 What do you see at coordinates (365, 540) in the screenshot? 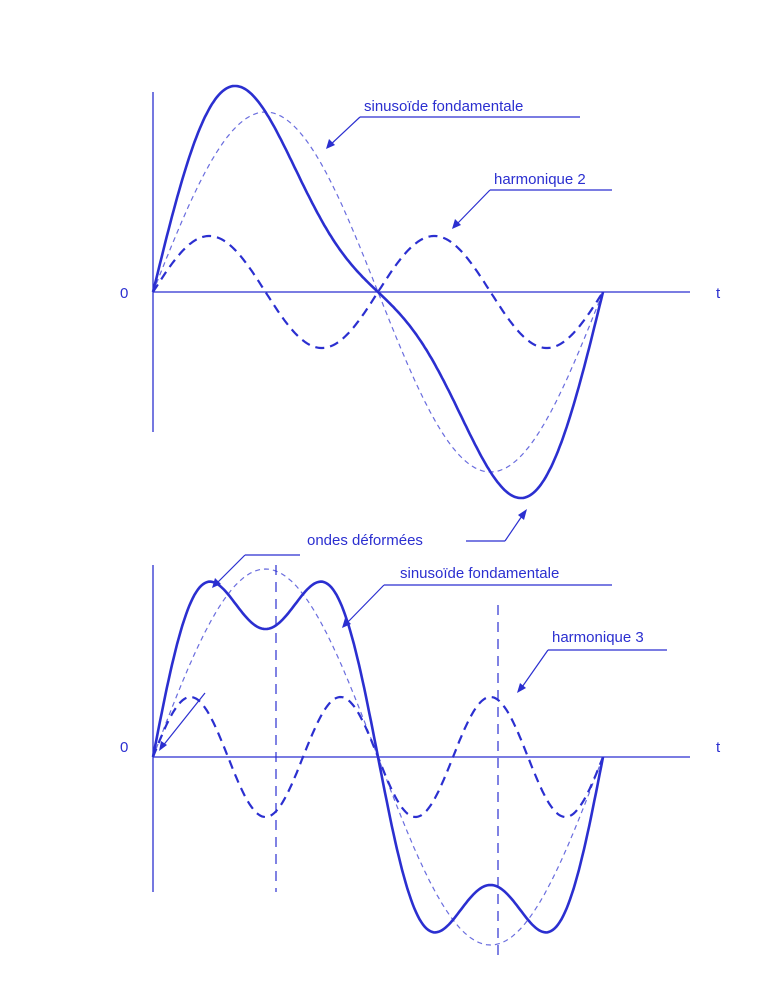
I see `distorted-waves-label: ondes déformées` at bounding box center [365, 540].